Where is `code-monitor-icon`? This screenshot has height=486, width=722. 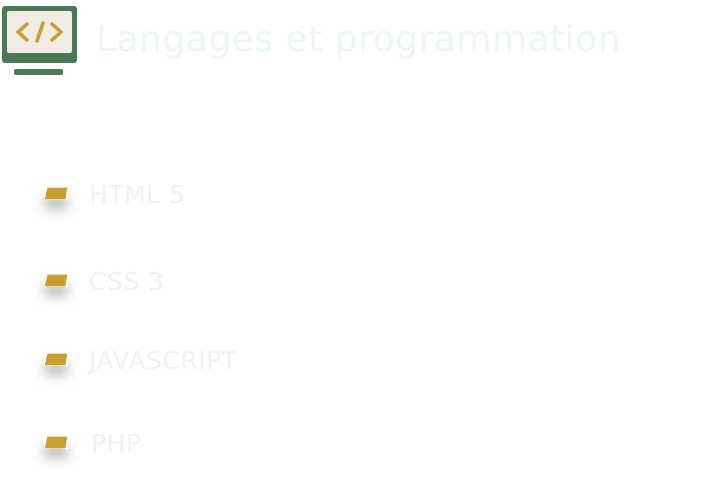
code-monitor-icon is located at coordinates (39, 40).